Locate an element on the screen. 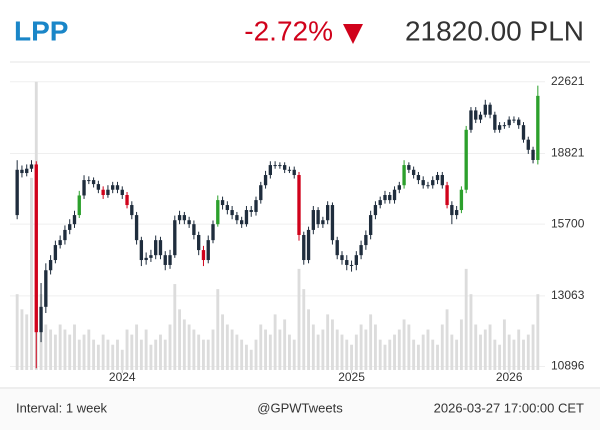  y-tick-label: 13063 is located at coordinates (568, 295).